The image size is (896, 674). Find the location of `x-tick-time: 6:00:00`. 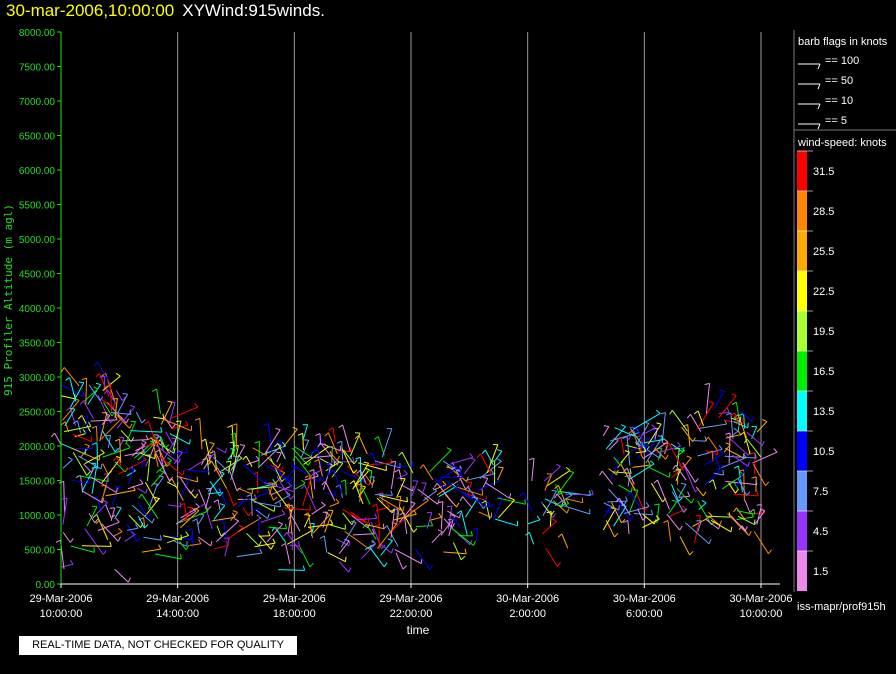

x-tick-time: 6:00:00 is located at coordinates (644, 614).